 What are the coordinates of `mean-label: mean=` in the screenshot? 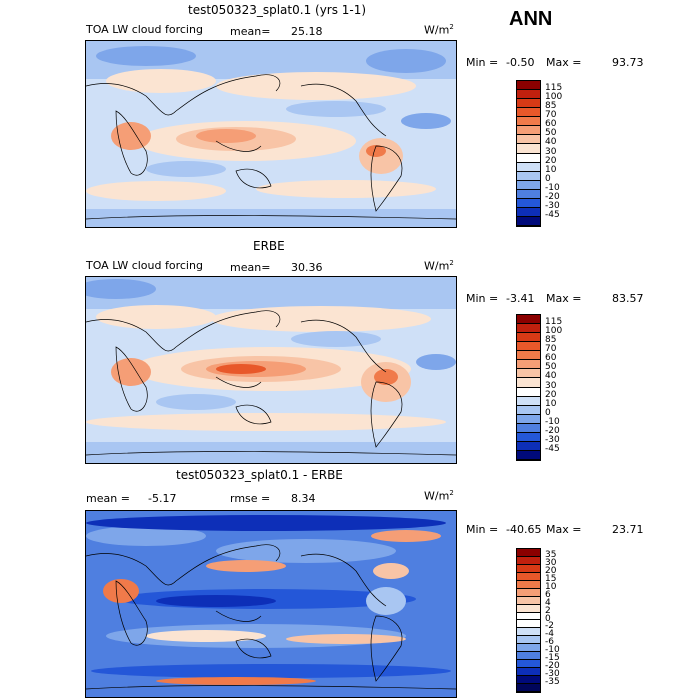 It's located at (250, 31).